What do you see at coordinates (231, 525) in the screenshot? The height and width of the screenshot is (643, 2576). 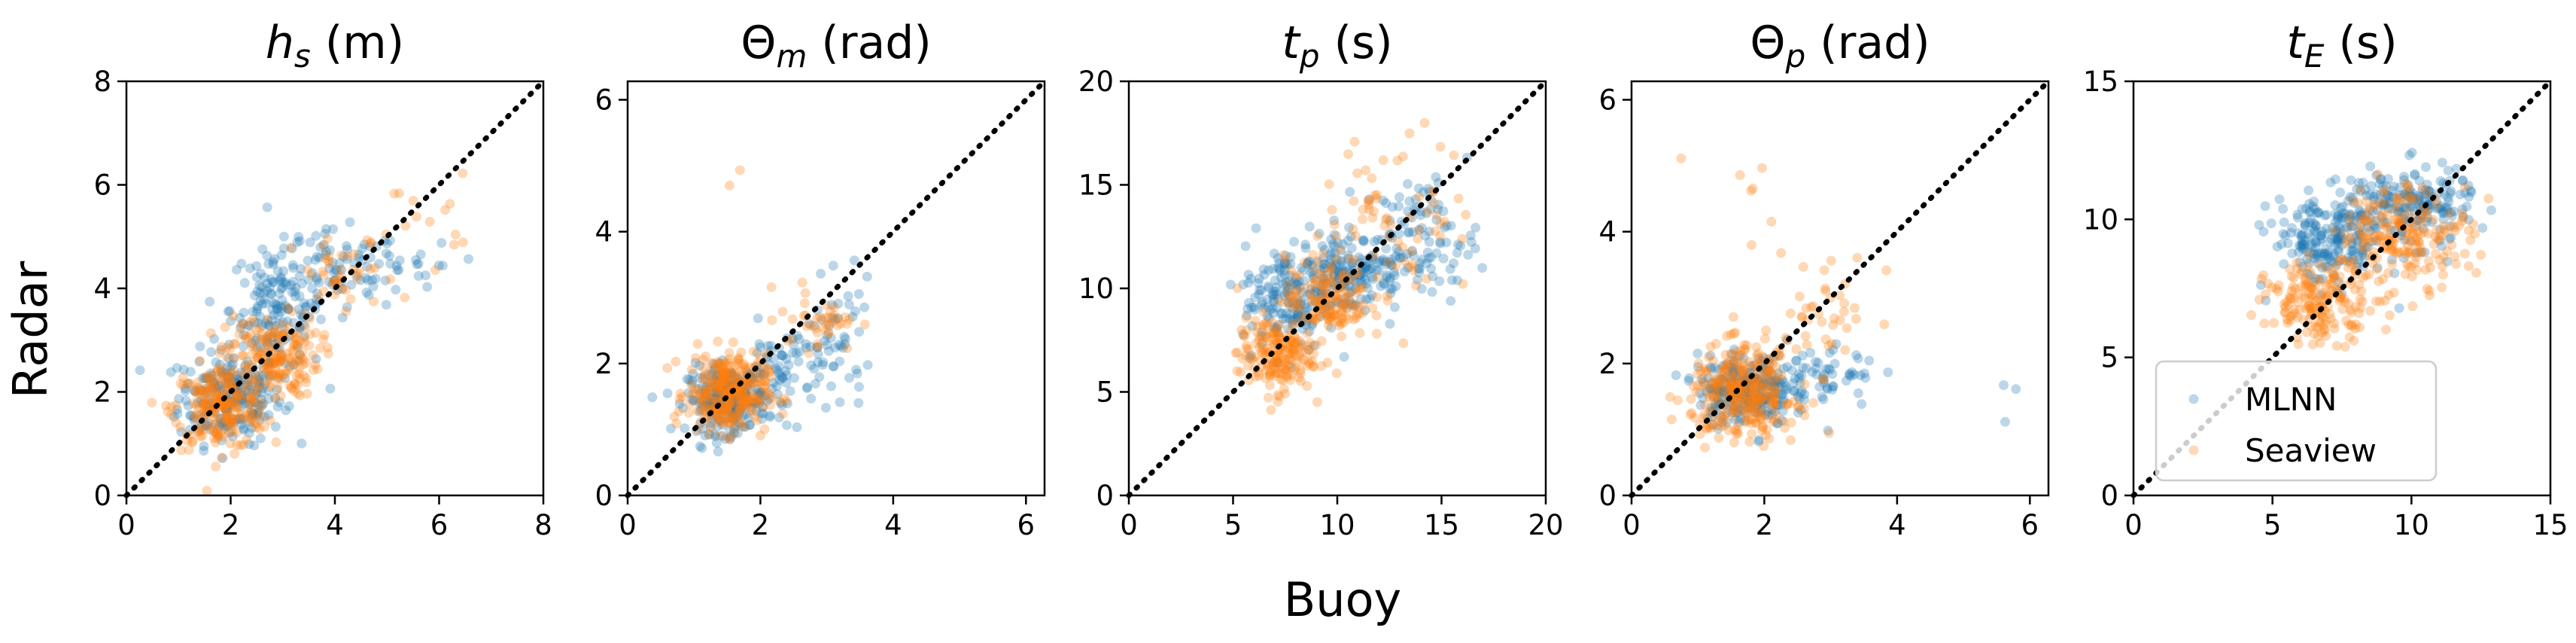 I see `x-tick-label: 2` at bounding box center [231, 525].